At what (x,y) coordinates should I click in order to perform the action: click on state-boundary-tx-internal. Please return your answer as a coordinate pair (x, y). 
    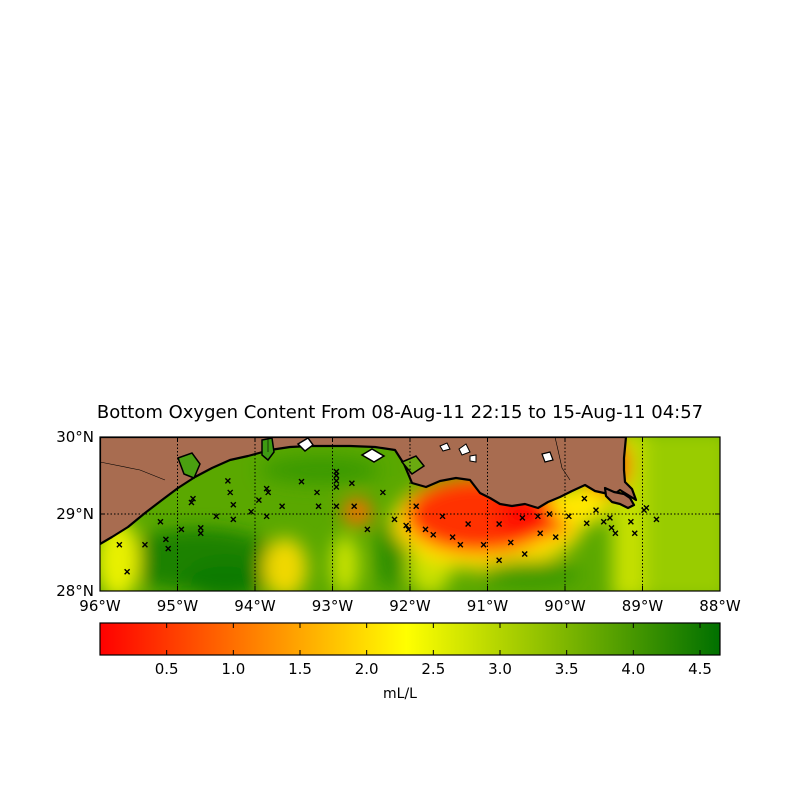
    Looking at the image, I should click on (133, 471).